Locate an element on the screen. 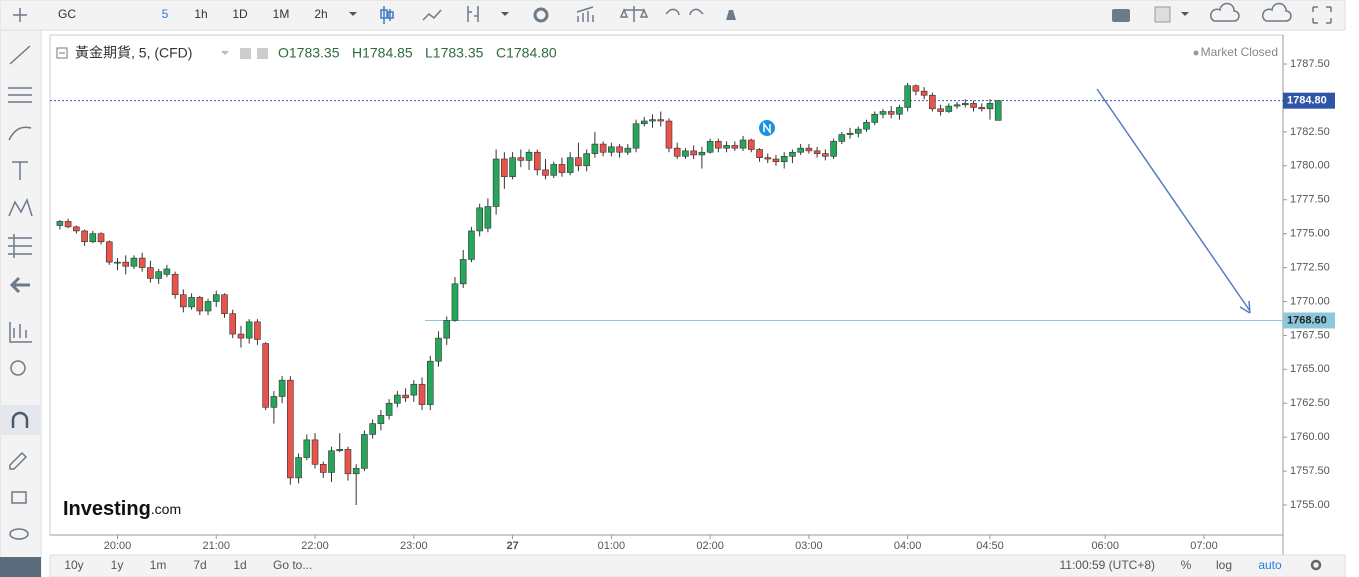  lock-draw-icon is located at coordinates (18, 460).